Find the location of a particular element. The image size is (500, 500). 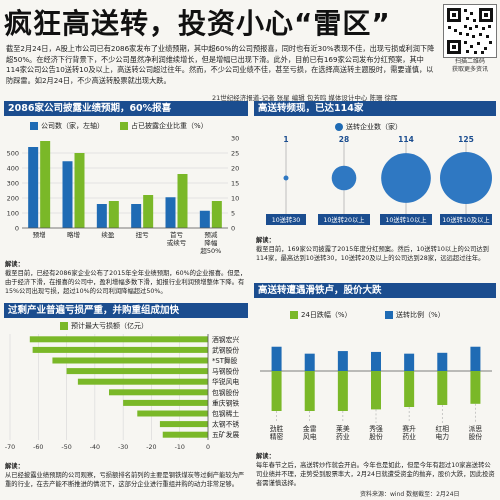

section-title-earnings: 2086家公司披露业绩预期，60%报喜 is located at coordinates (126, 108).